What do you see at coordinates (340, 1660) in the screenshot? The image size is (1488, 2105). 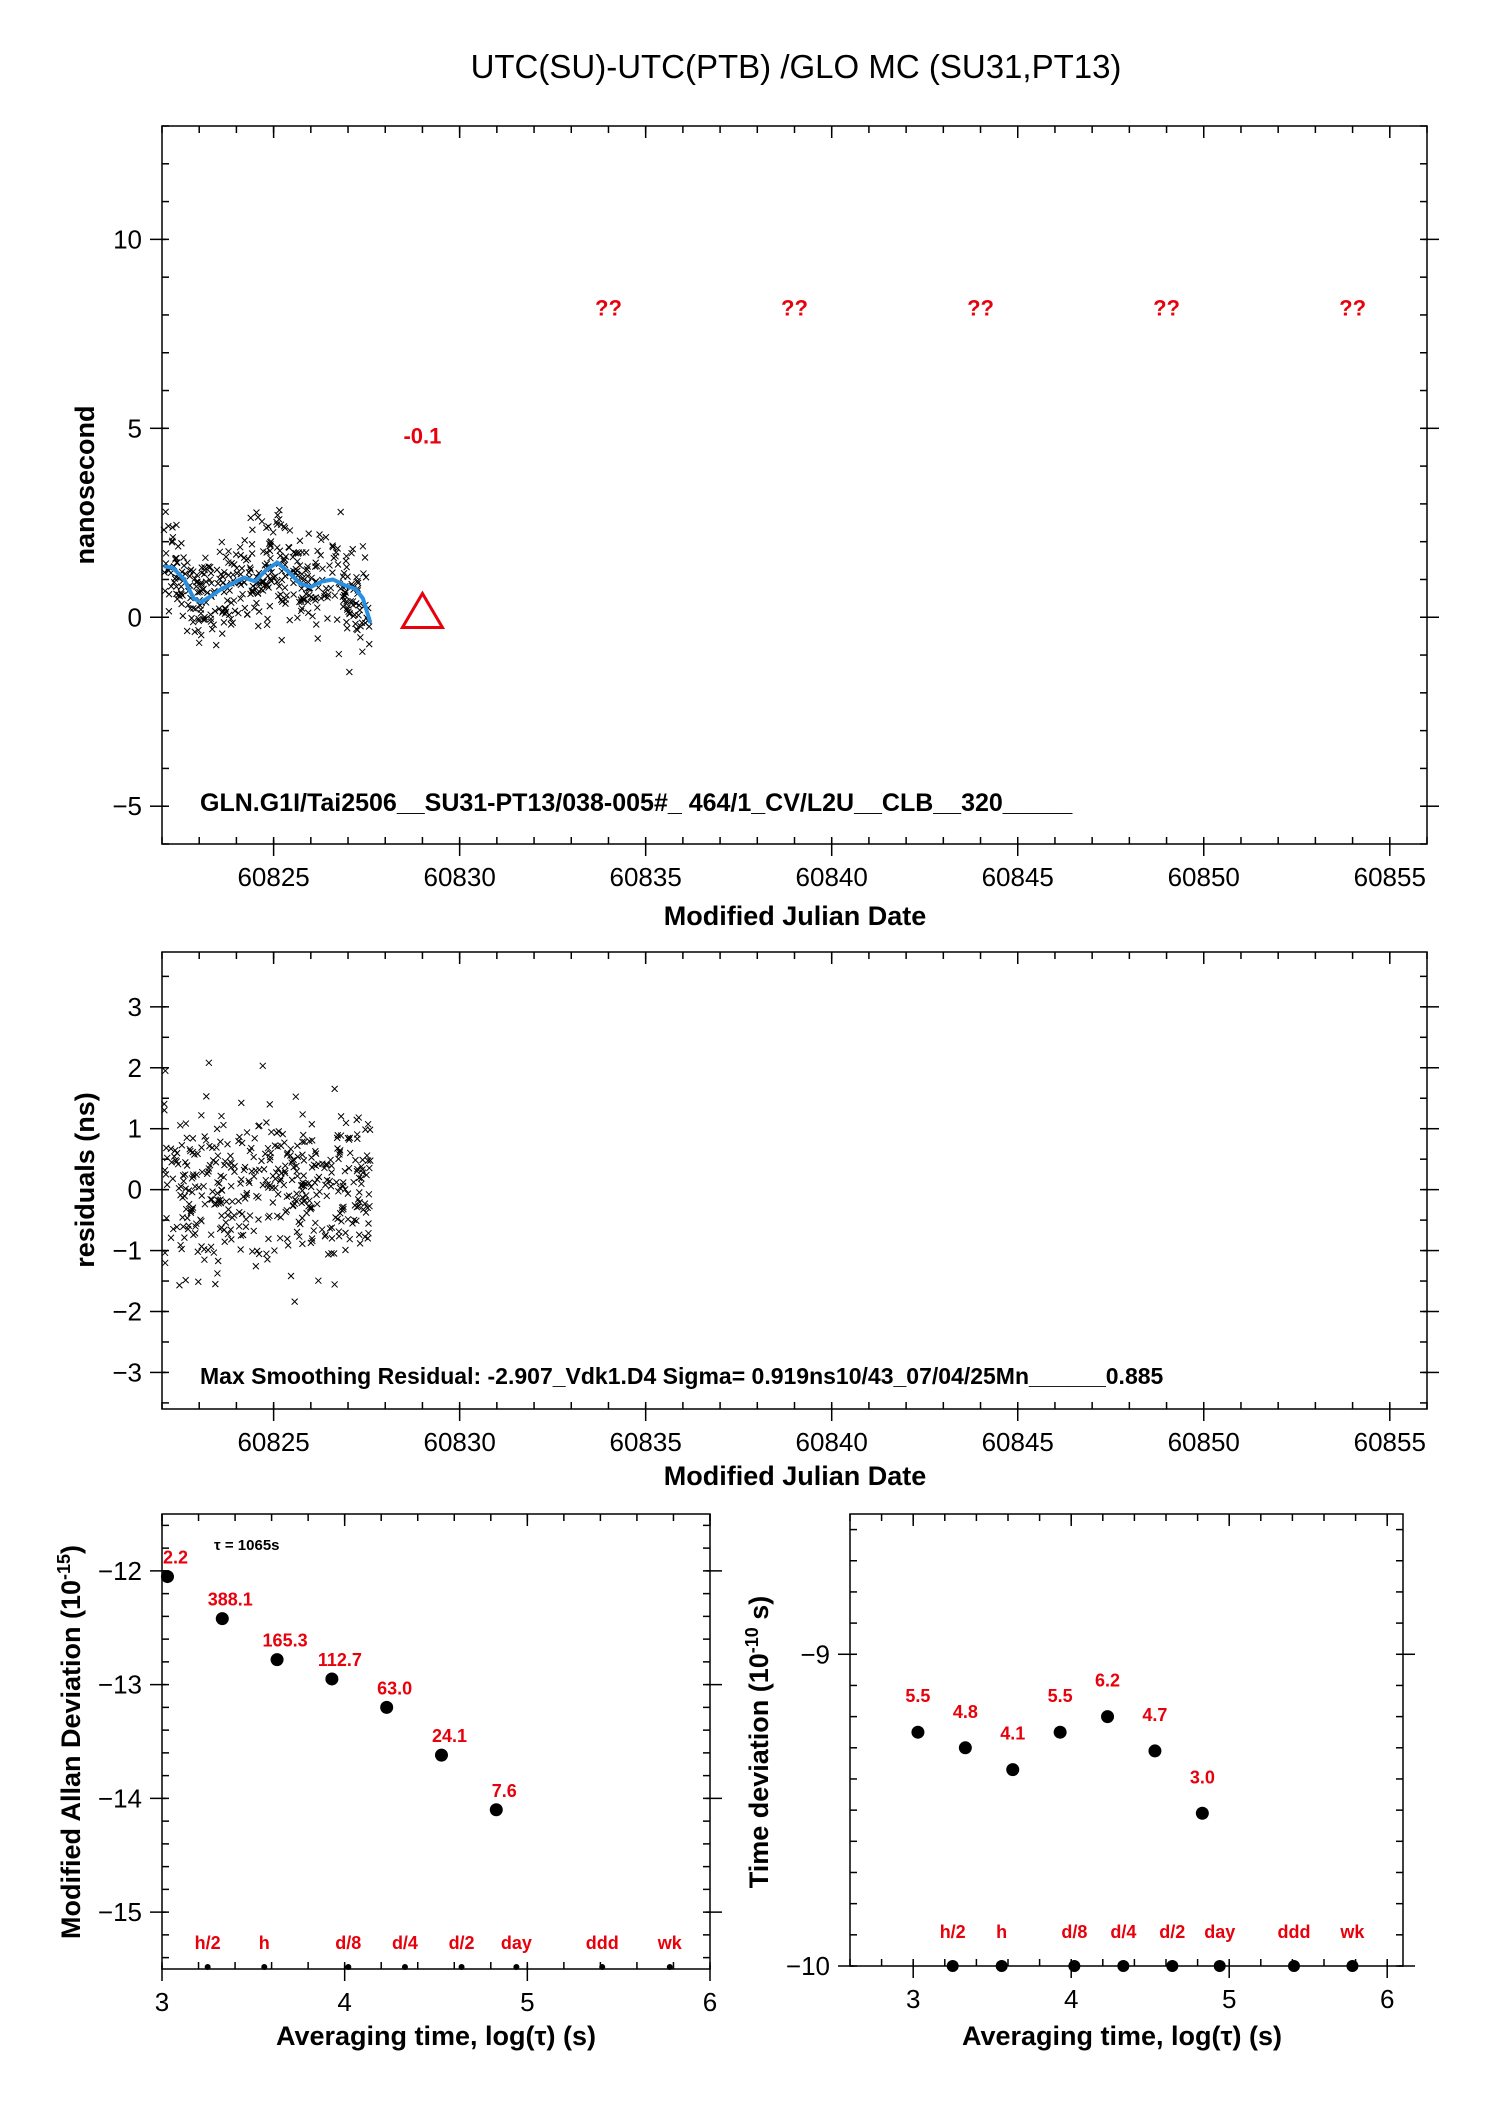 I see `mdev-point-label: 112.7` at bounding box center [340, 1660].